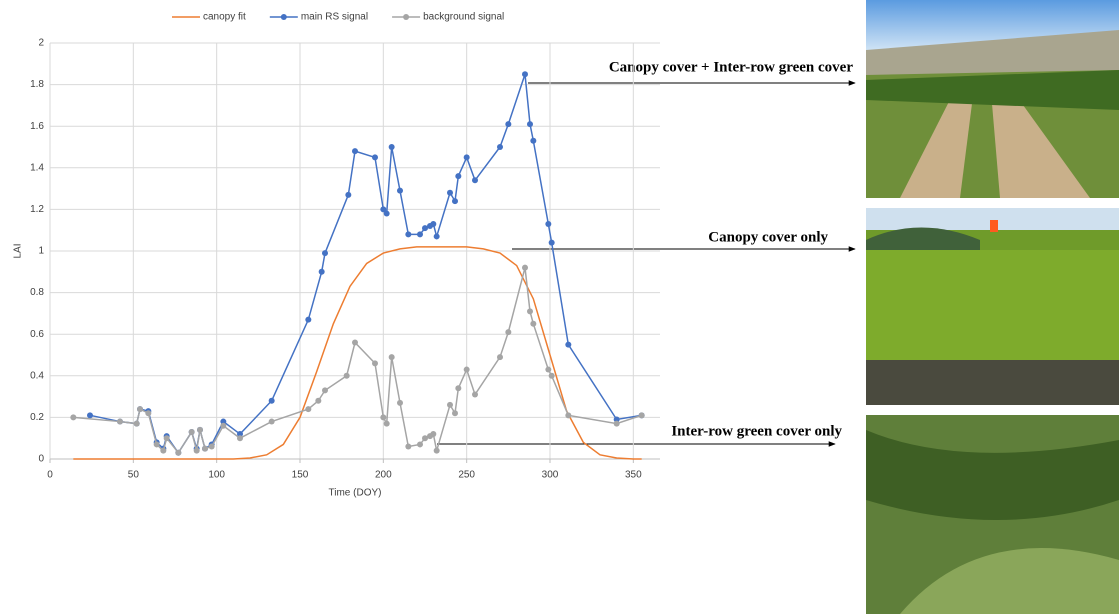 This screenshot has height=614, width=1119. What do you see at coordinates (37, 167) in the screenshot?
I see `y-tick-label: 1.4` at bounding box center [37, 167].